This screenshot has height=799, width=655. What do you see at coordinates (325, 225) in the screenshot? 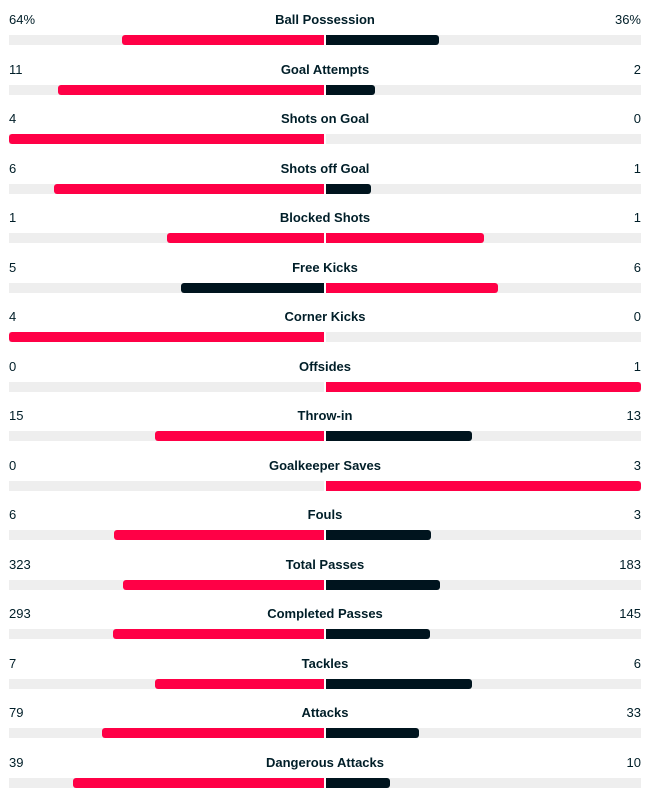
I see `stat-row: 1 Blocked Shots 1` at bounding box center [325, 225].